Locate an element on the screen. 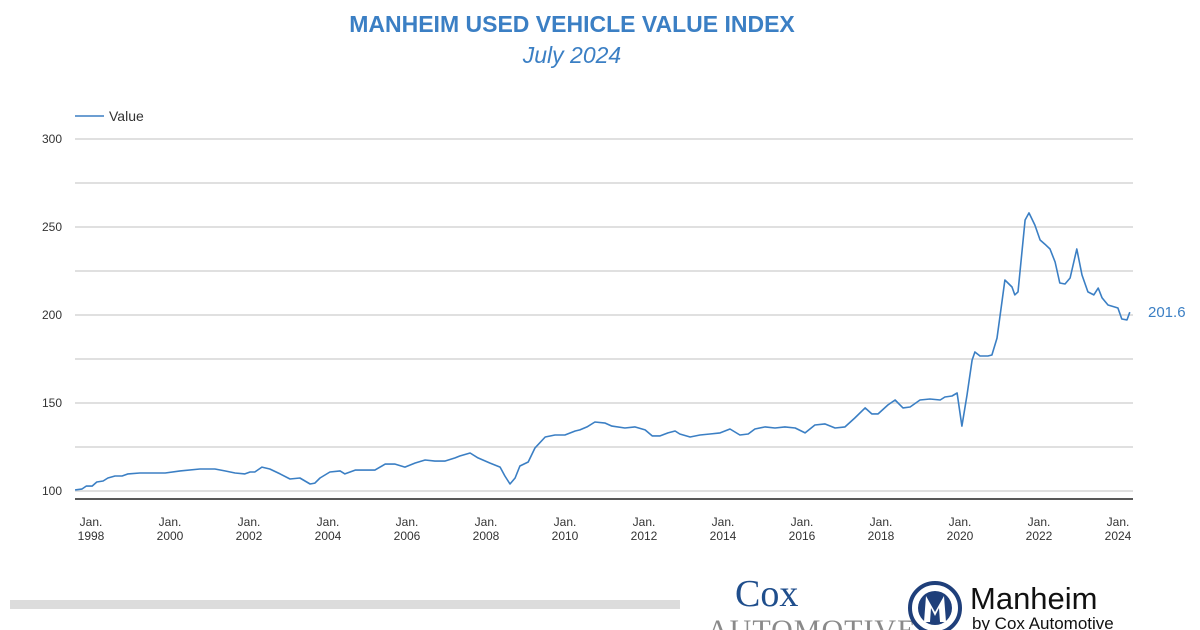  y-tick-label: 100 is located at coordinates (52, 491).